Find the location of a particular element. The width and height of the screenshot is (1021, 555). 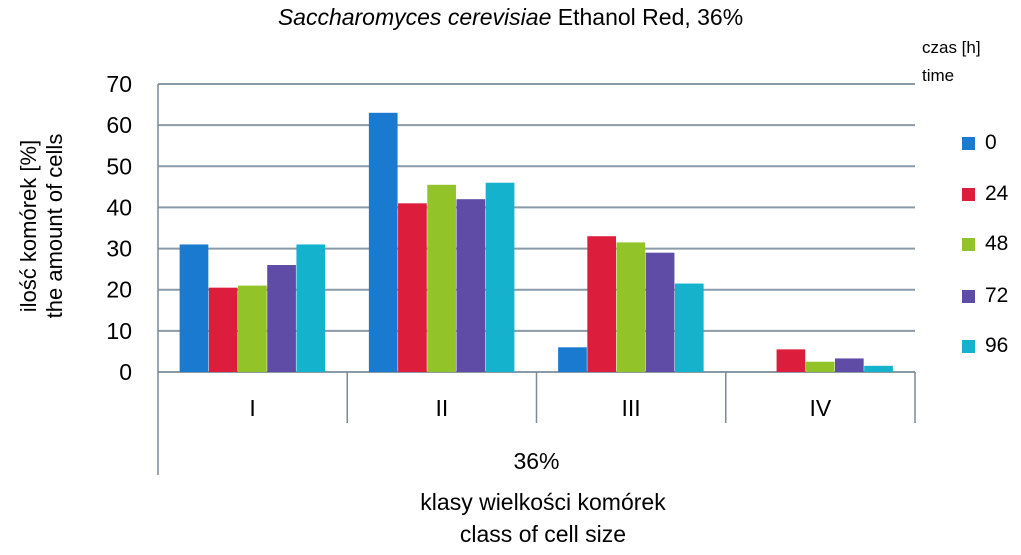

y-tick-label: 30 is located at coordinates (119, 249).